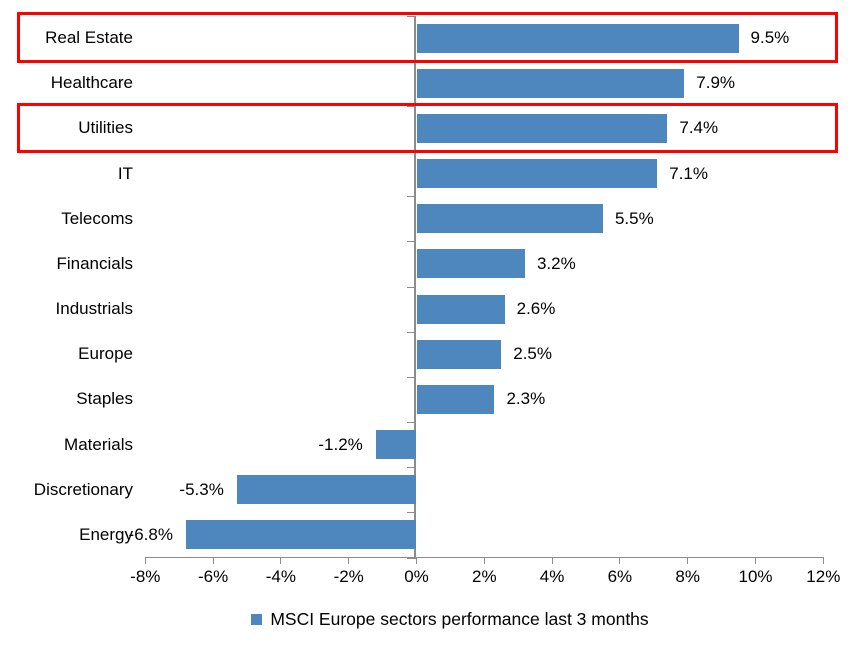  What do you see at coordinates (755, 576) in the screenshot?
I see `x-axis-tick-label: 10%` at bounding box center [755, 576].